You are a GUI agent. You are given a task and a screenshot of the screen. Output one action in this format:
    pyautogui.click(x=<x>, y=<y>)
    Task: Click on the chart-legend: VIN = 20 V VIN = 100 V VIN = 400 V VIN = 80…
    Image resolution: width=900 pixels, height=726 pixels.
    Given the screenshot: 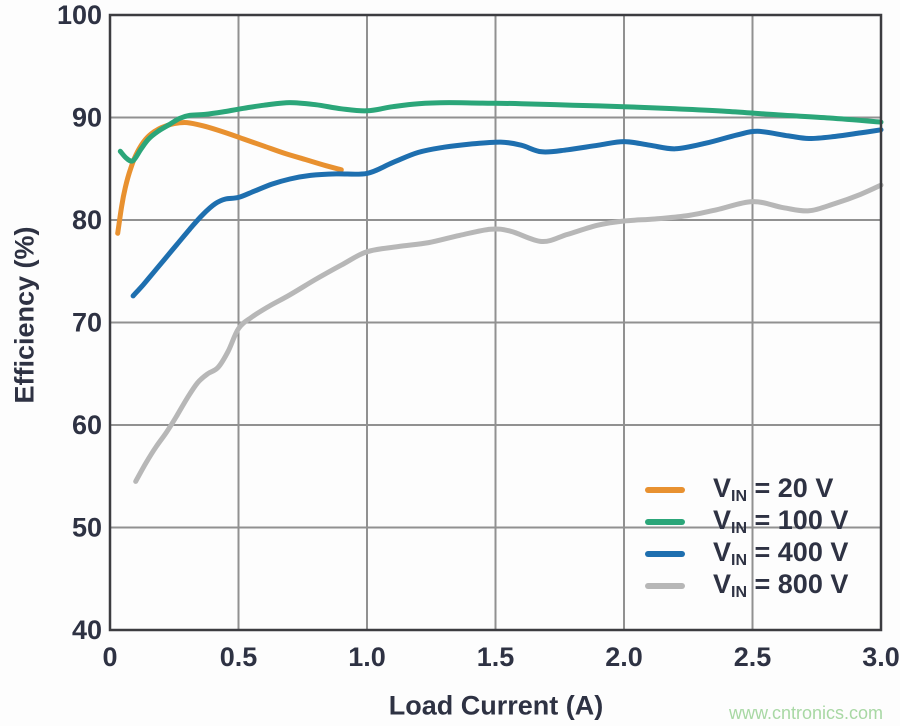 What is the action you would take?
    pyautogui.click(x=746, y=538)
    